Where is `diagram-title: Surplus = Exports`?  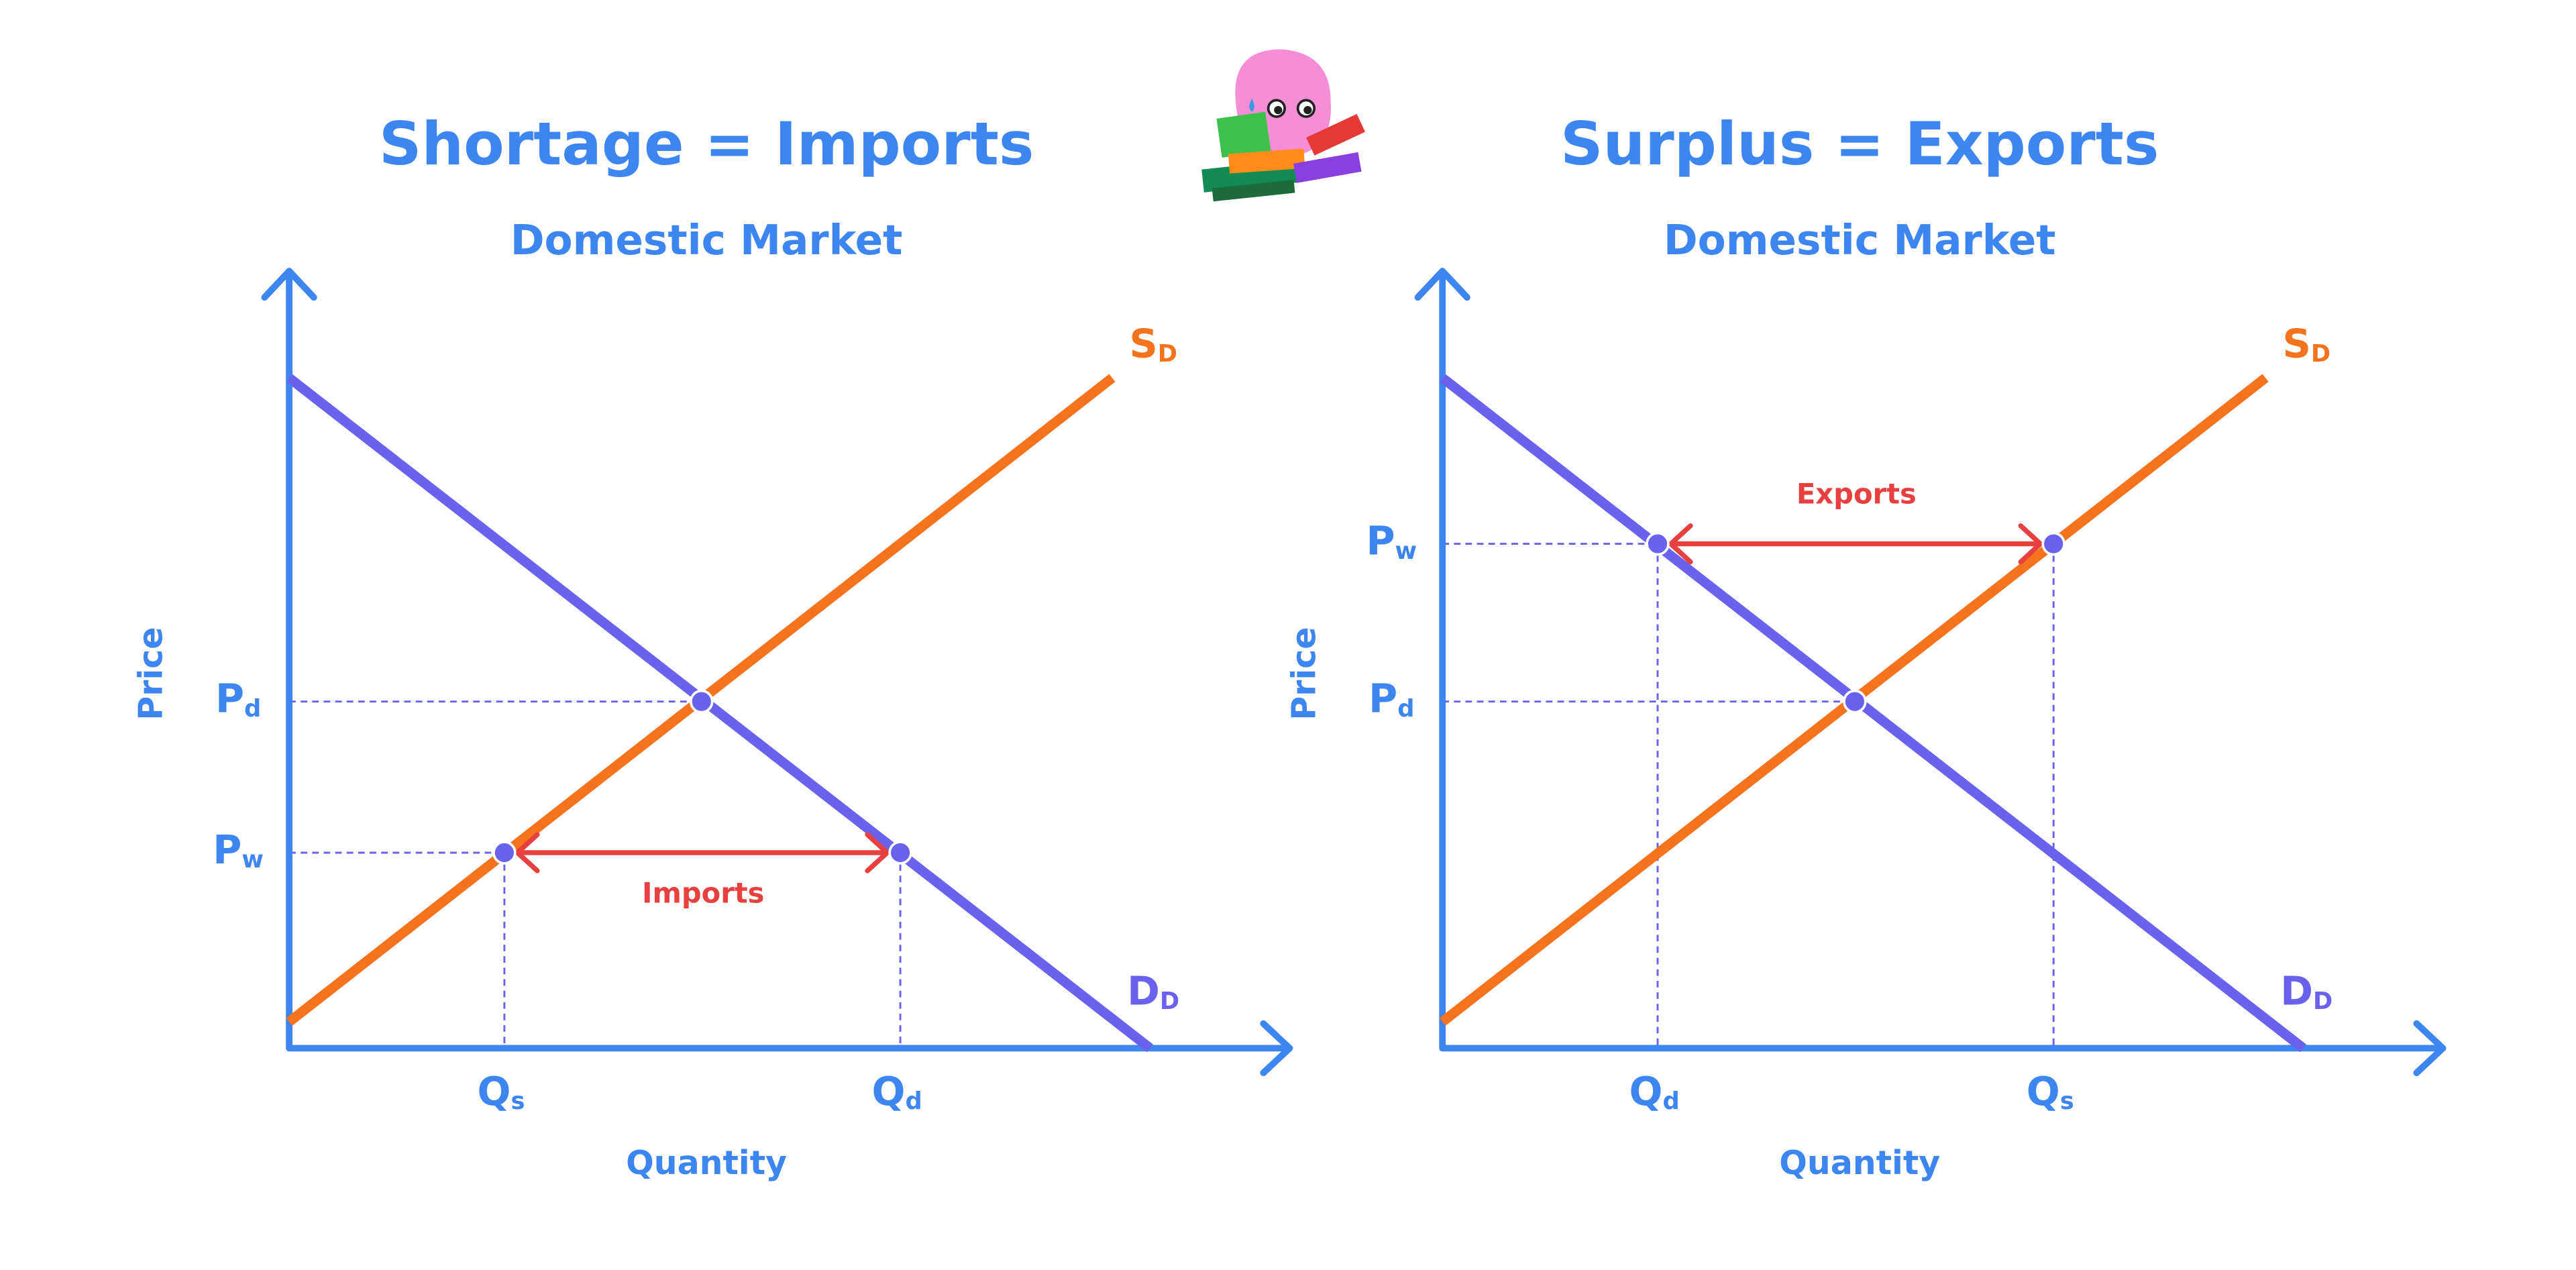 diagram-title: Surplus = Exports is located at coordinates (1859, 143).